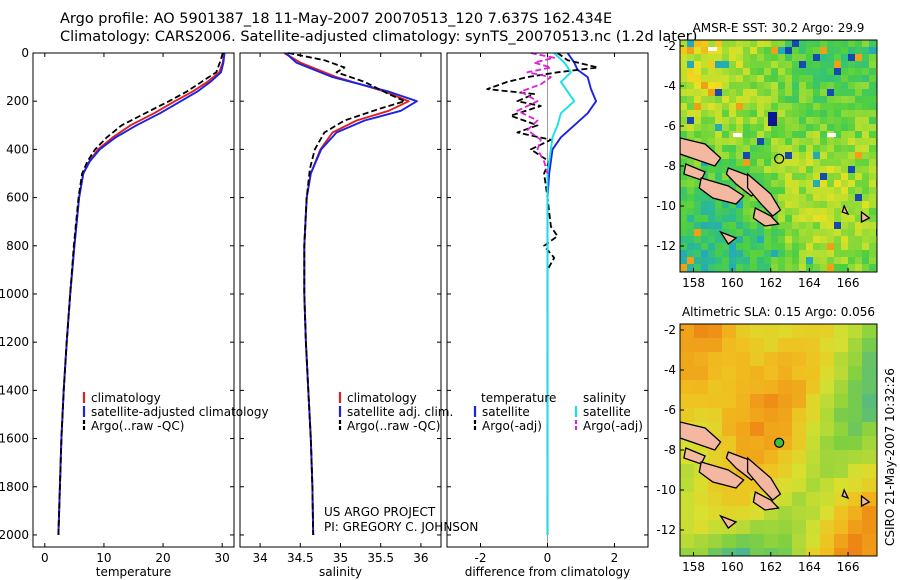 Image resolution: width=900 pixels, height=580 pixels. I want to click on y-tick-label: 1000, so click(14, 294).